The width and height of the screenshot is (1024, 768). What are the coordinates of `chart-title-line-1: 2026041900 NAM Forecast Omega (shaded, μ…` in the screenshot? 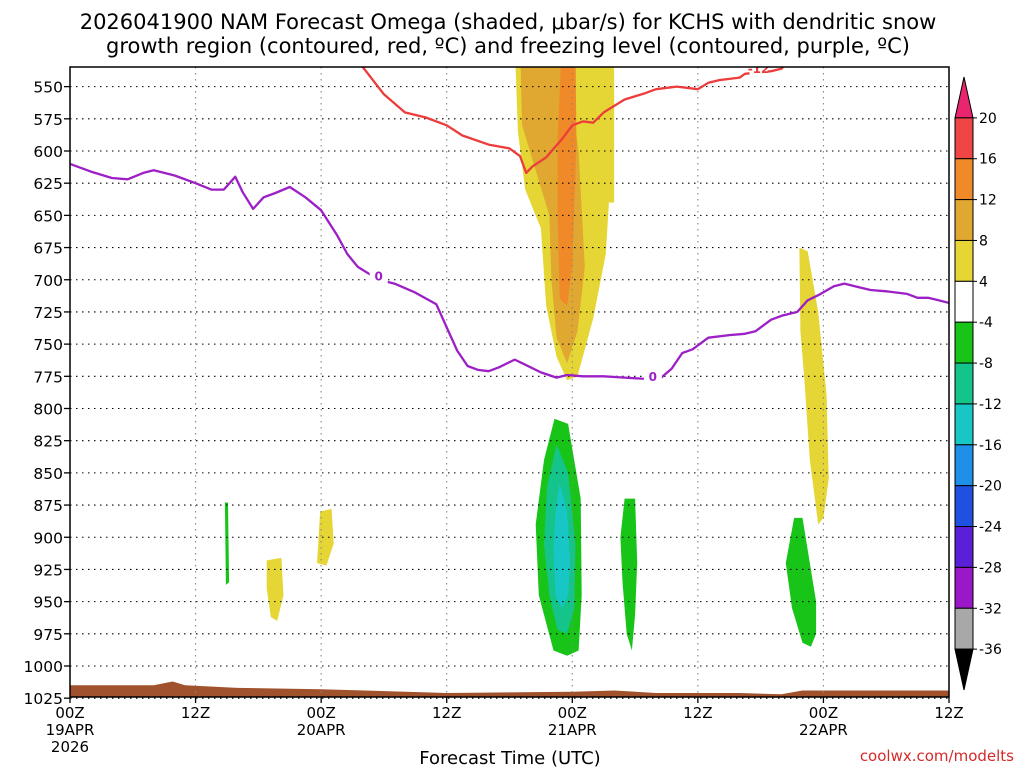 It's located at (508, 22).